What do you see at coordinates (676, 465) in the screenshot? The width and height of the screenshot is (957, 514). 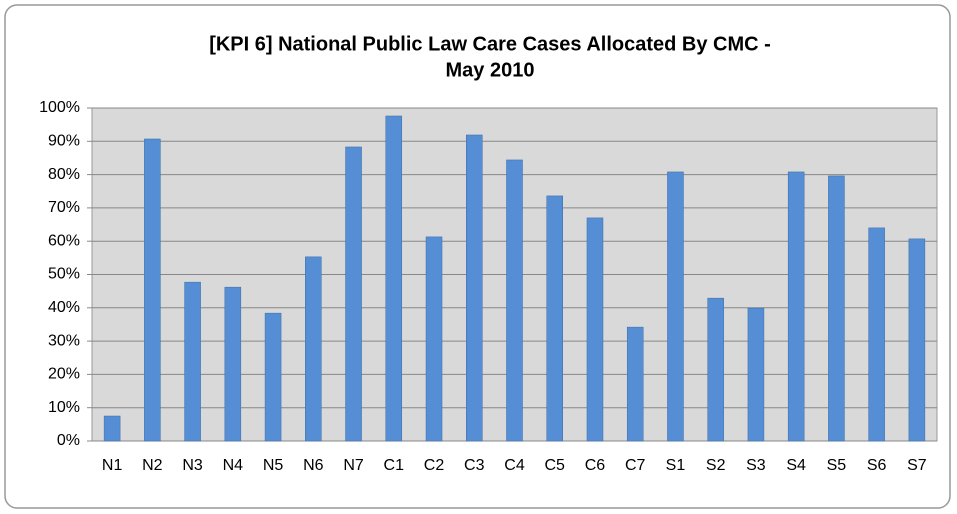 I see `x-tick-label: S1` at bounding box center [676, 465].